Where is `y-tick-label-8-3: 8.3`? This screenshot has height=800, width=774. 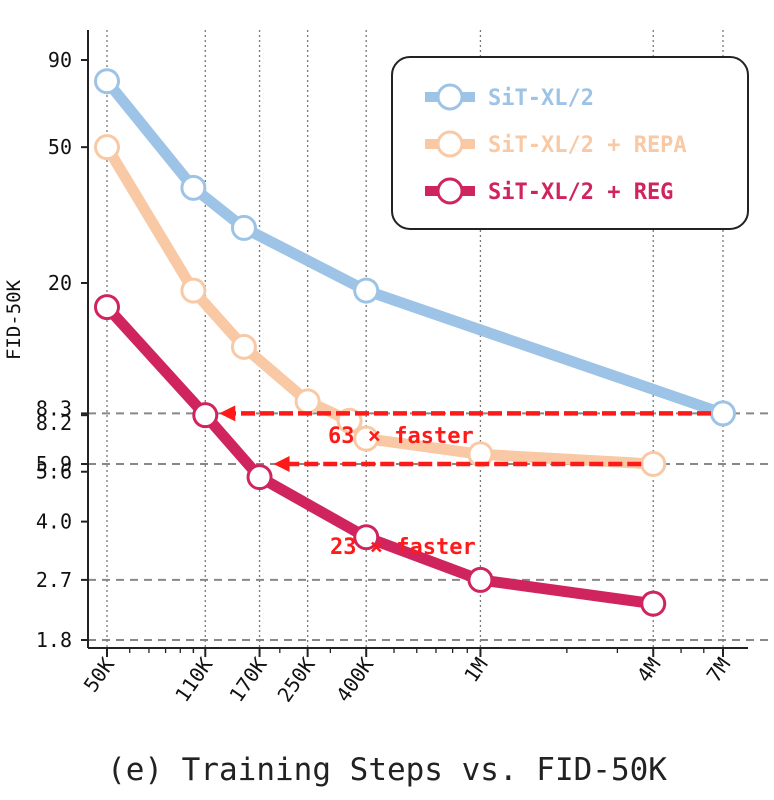 y-tick-label-8-3: 8.3 is located at coordinates (54, 408).